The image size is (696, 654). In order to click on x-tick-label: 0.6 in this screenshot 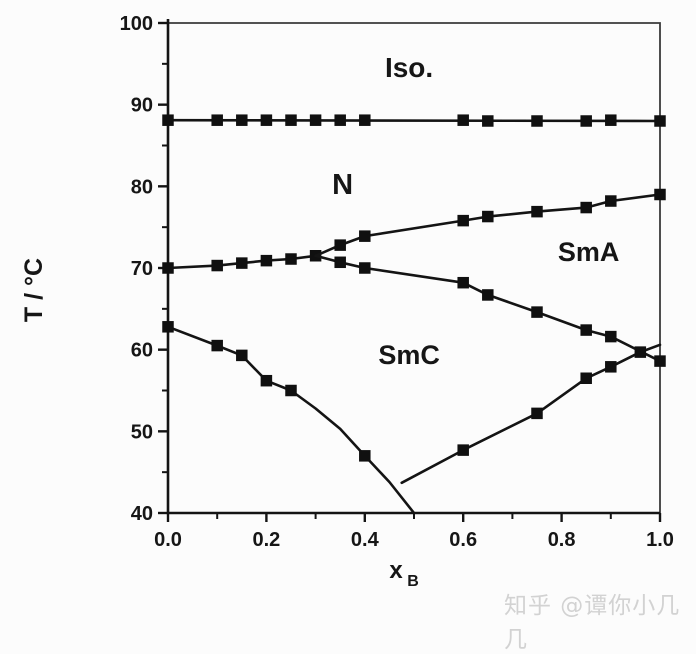, I will do `click(463, 540)`.